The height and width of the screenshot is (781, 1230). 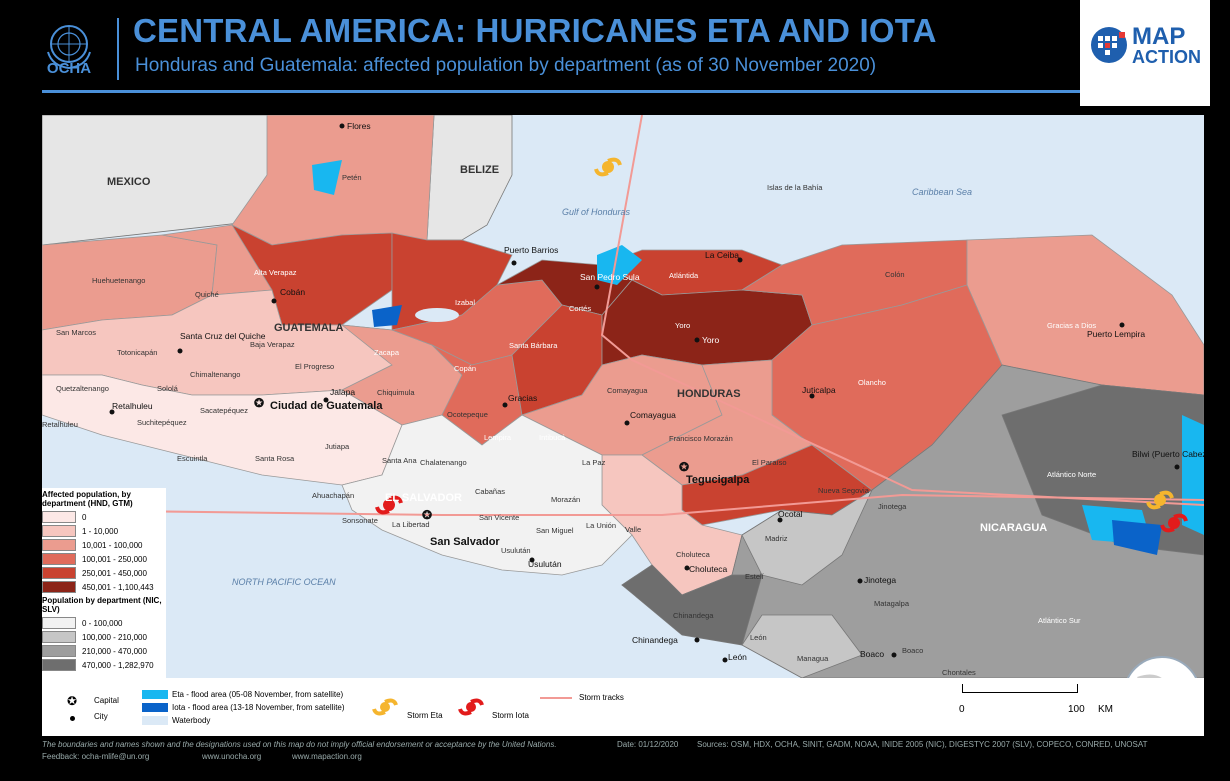 I want to click on country-el-salvador, so click(x=487, y=495).